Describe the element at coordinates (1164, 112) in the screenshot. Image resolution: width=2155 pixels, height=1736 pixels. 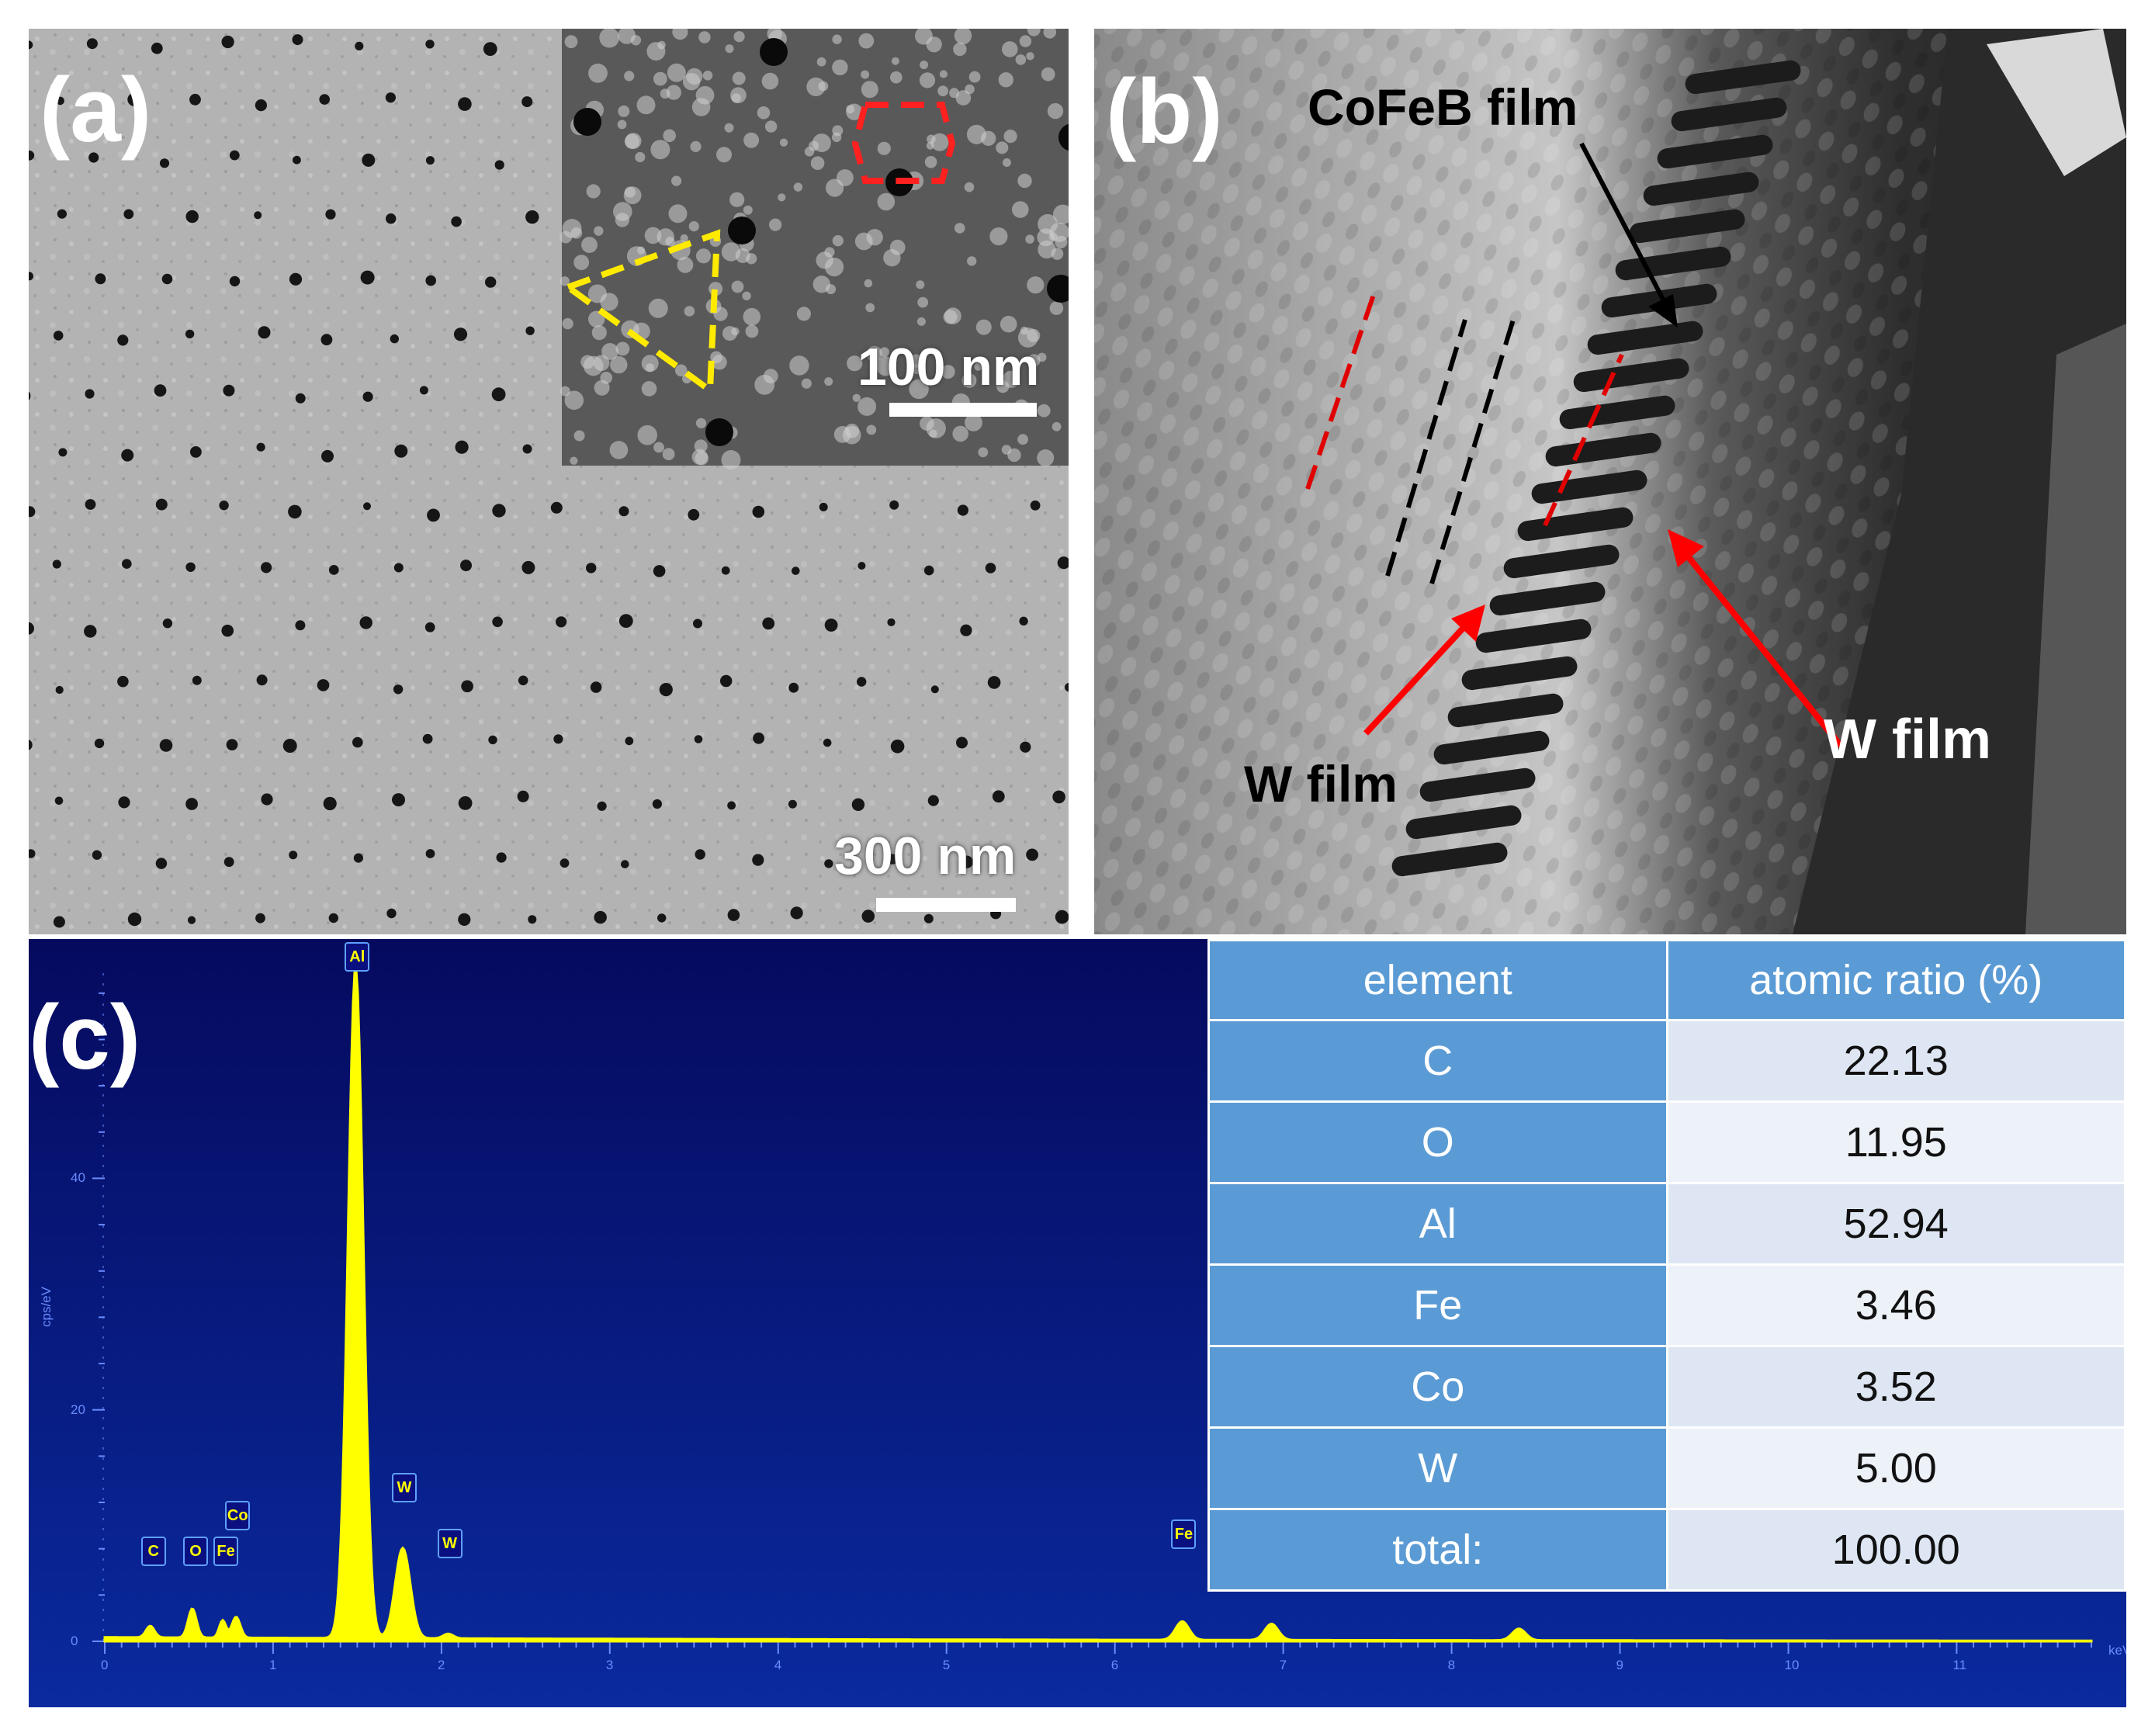
I see `panel-b-letter: (b)` at that location.